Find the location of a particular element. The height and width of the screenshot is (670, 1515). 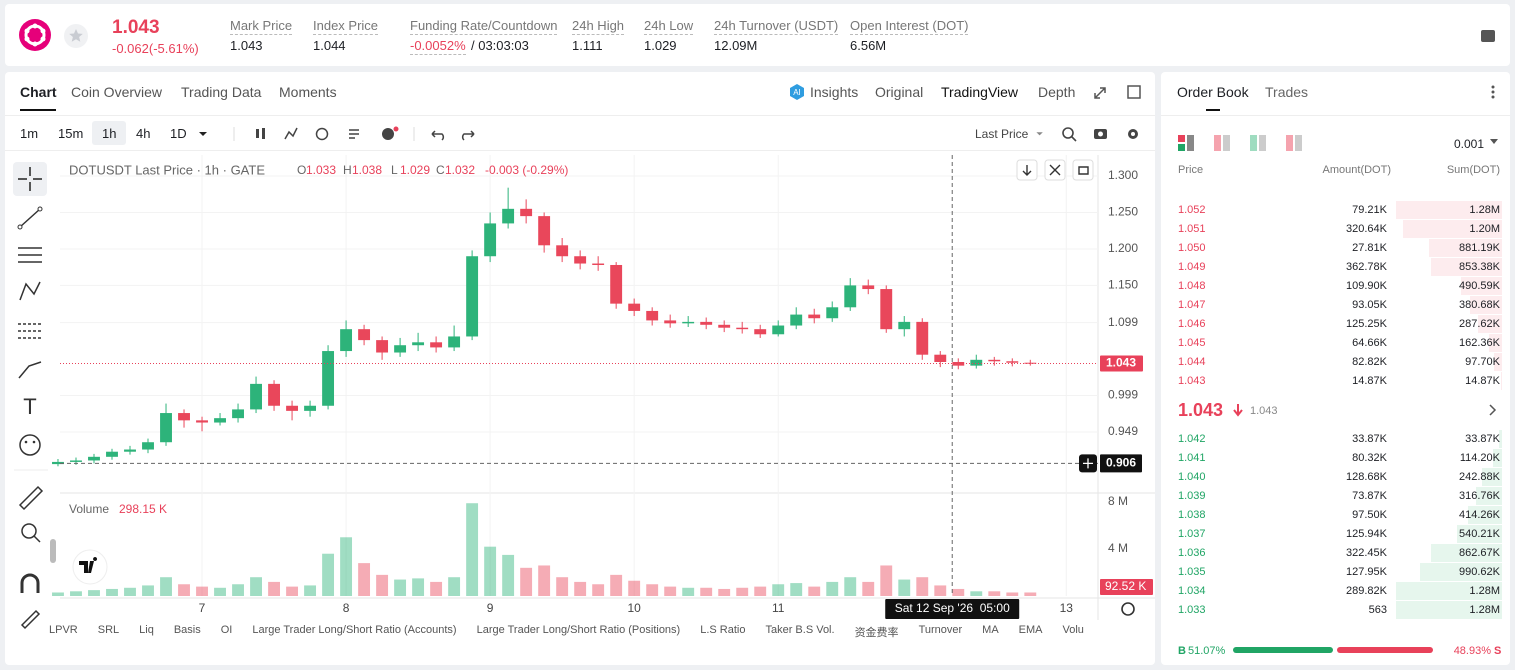

legend-value: 1.033 is located at coordinates (321, 170).